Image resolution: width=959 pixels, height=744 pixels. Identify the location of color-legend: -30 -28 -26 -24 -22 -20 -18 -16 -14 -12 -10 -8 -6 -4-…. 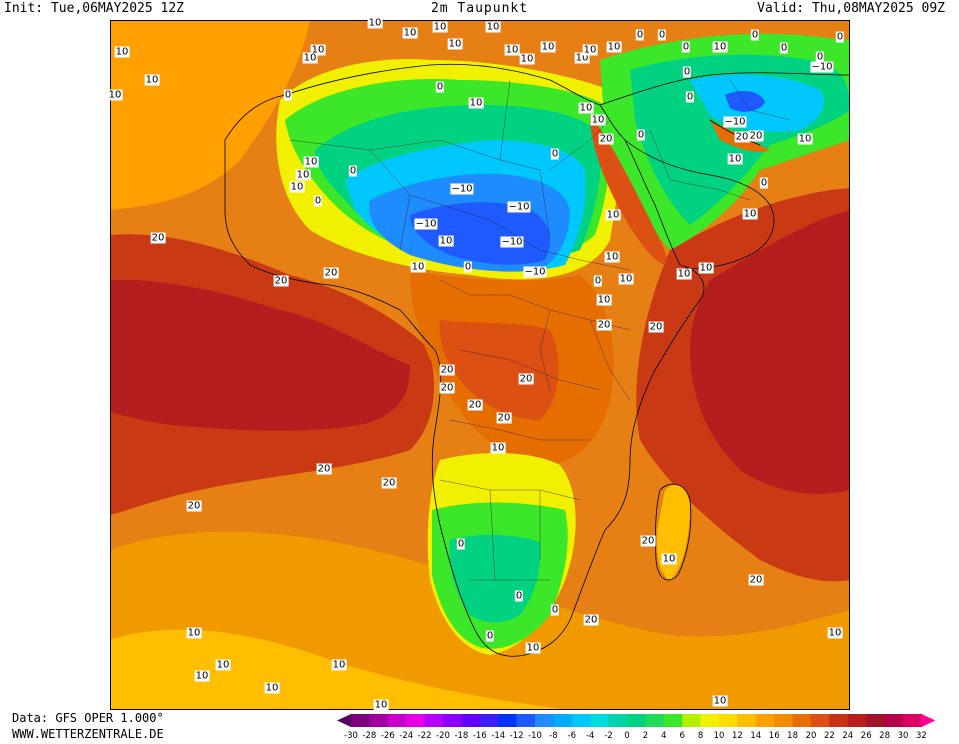
(647, 728).